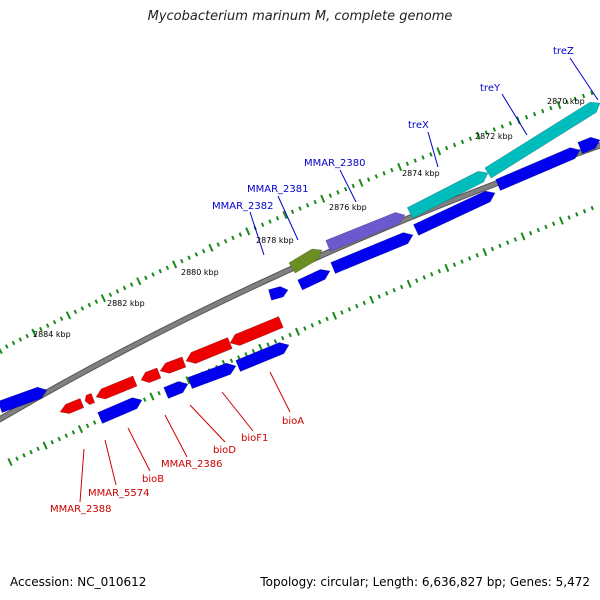 The width and height of the screenshot is (600, 600). Describe the element at coordinates (563, 51) in the screenshot. I see `gene-label-trez: treZ` at that location.